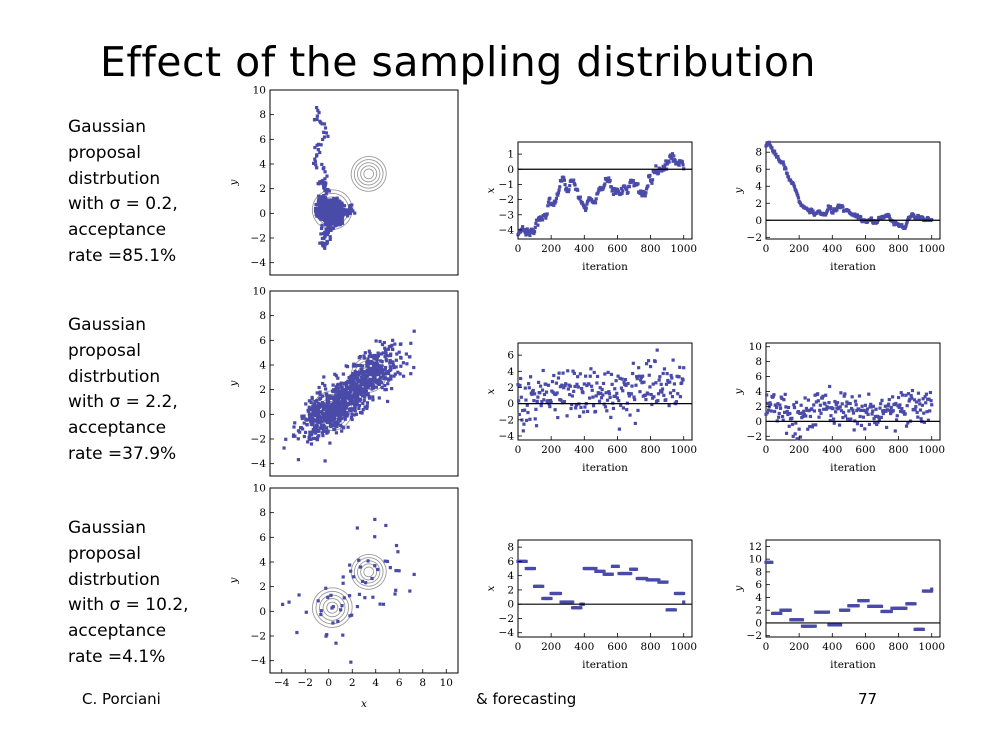 This screenshot has height=741, width=990. What do you see at coordinates (259, 263) in the screenshot?
I see `y-tick-label: −4` at bounding box center [259, 263].